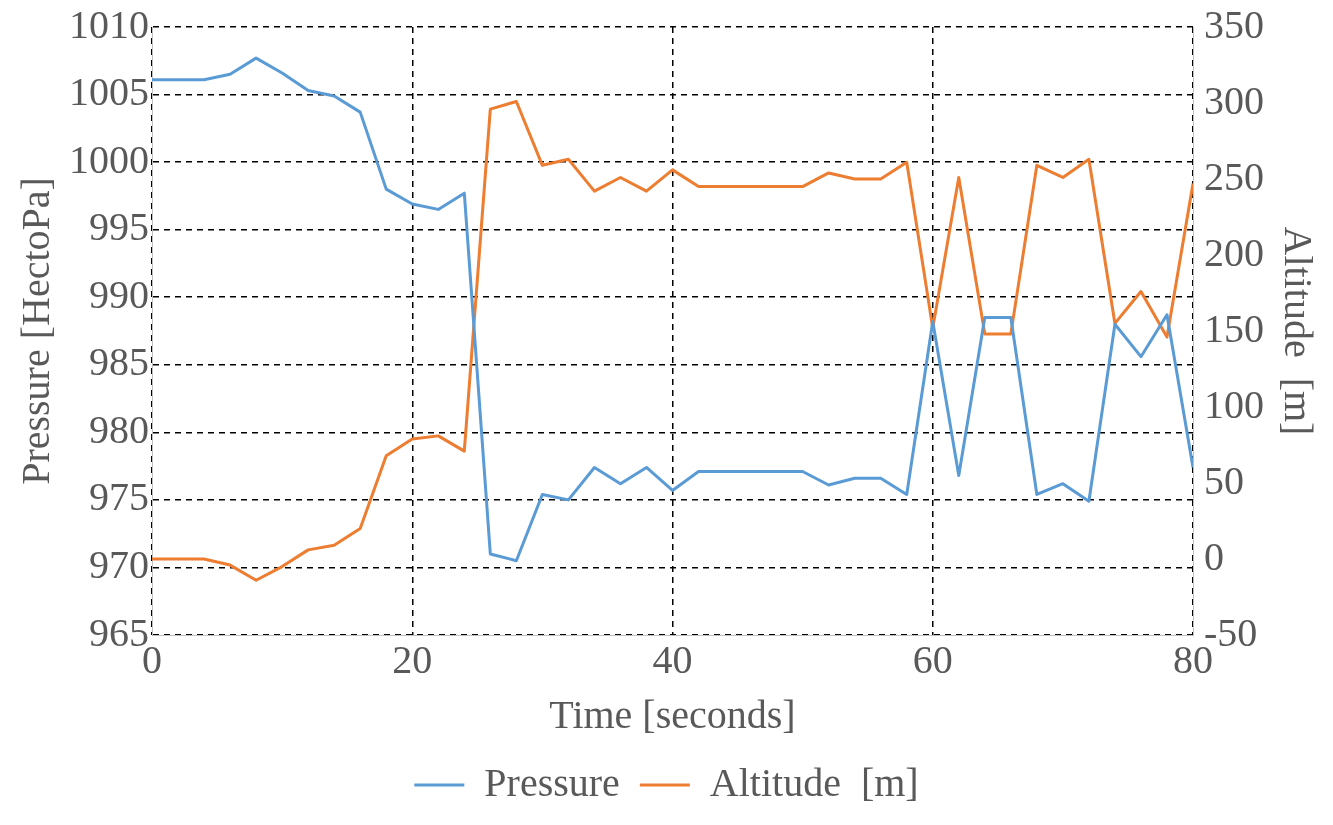 The height and width of the screenshot is (825, 1333). I want to click on y2-tick-label: 200, so click(1234, 252).